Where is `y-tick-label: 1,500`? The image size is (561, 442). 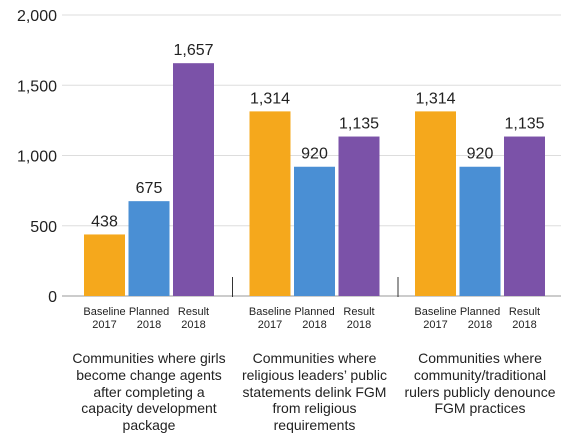 y-tick-label: 1,500 is located at coordinates (37, 86).